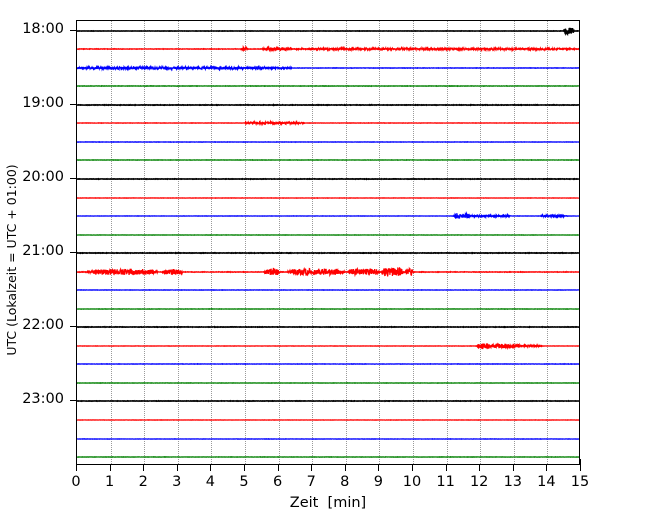 Image resolution: width=650 pixels, height=520 pixels. What do you see at coordinates (412, 482) in the screenshot?
I see `x-tick-label: 10` at bounding box center [412, 482].